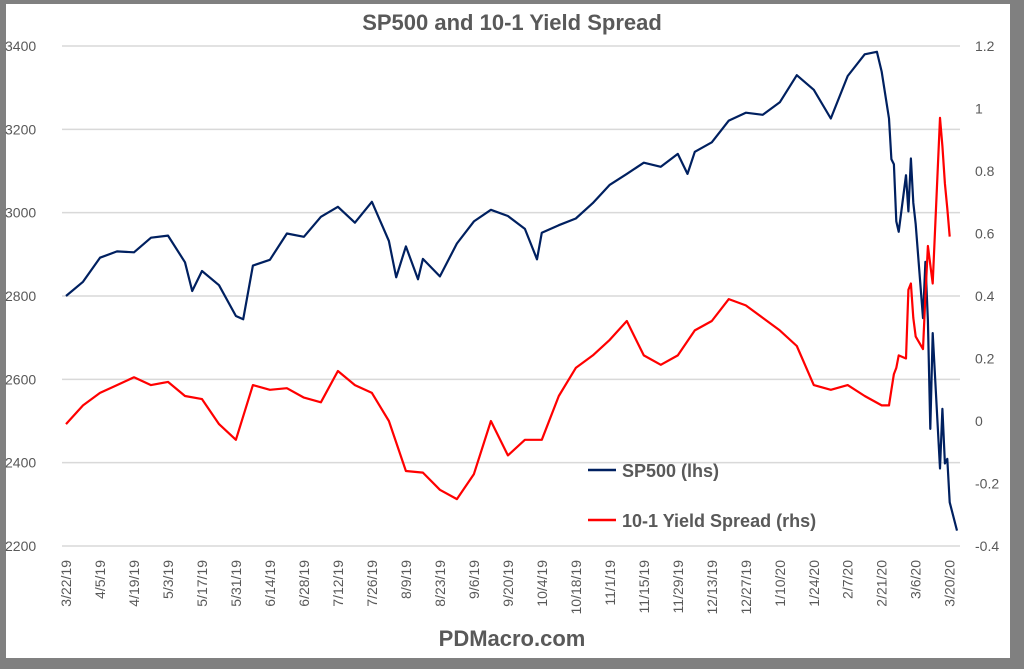  What do you see at coordinates (202, 583) in the screenshot?
I see `x-tick-label: 5/17/19` at bounding box center [202, 583].